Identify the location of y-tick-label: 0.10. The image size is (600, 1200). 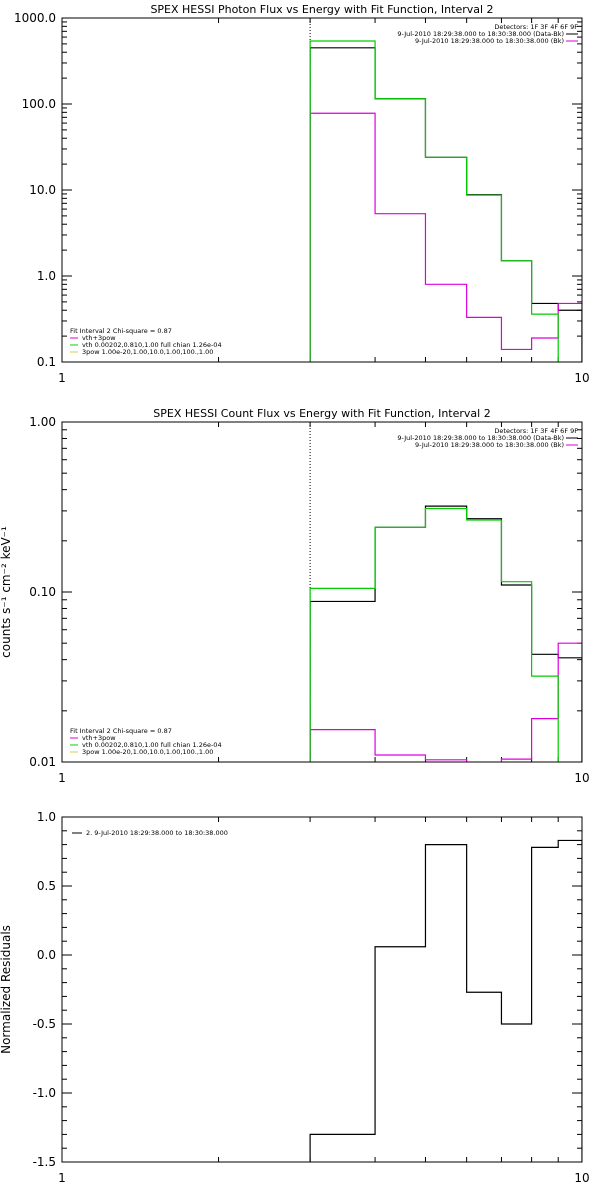
(42, 592).